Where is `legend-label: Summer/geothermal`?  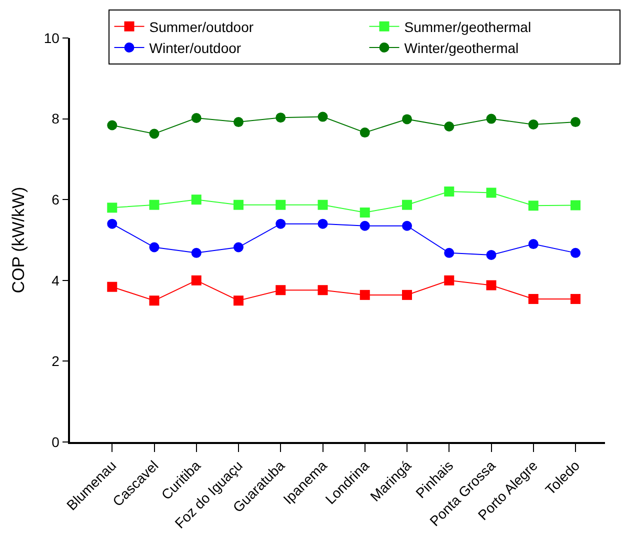 legend-label: Summer/geothermal is located at coordinates (468, 26).